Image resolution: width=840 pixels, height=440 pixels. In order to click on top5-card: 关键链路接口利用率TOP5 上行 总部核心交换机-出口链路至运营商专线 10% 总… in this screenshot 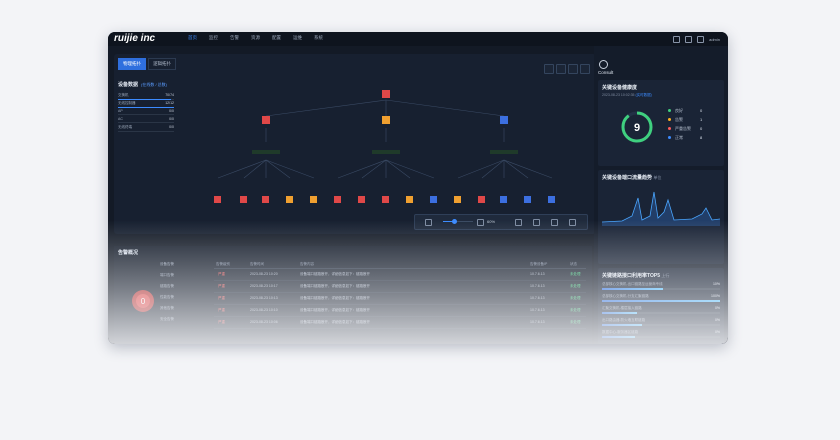, I will do `click(661, 306)`.